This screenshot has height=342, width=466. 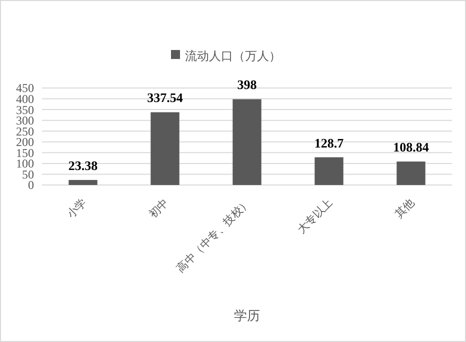 I want to click on x-tick-label: 初中, so click(x=159, y=208).